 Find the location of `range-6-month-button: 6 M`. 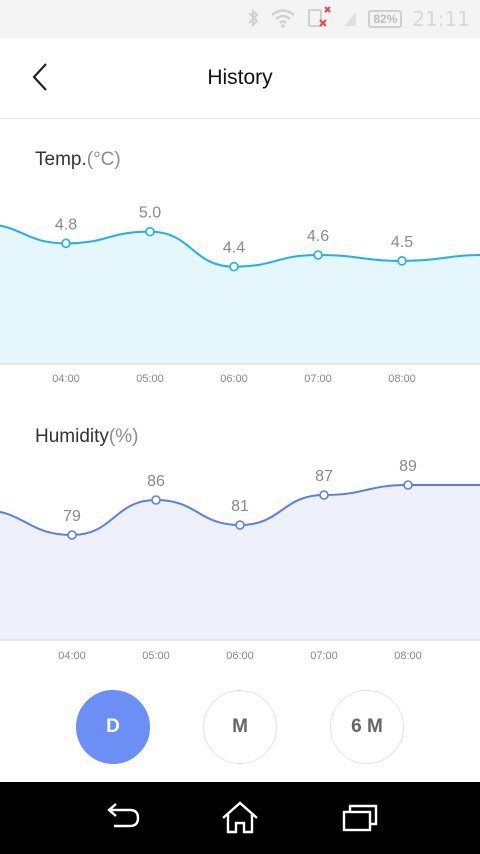

range-6-month-button: 6 M is located at coordinates (367, 727).